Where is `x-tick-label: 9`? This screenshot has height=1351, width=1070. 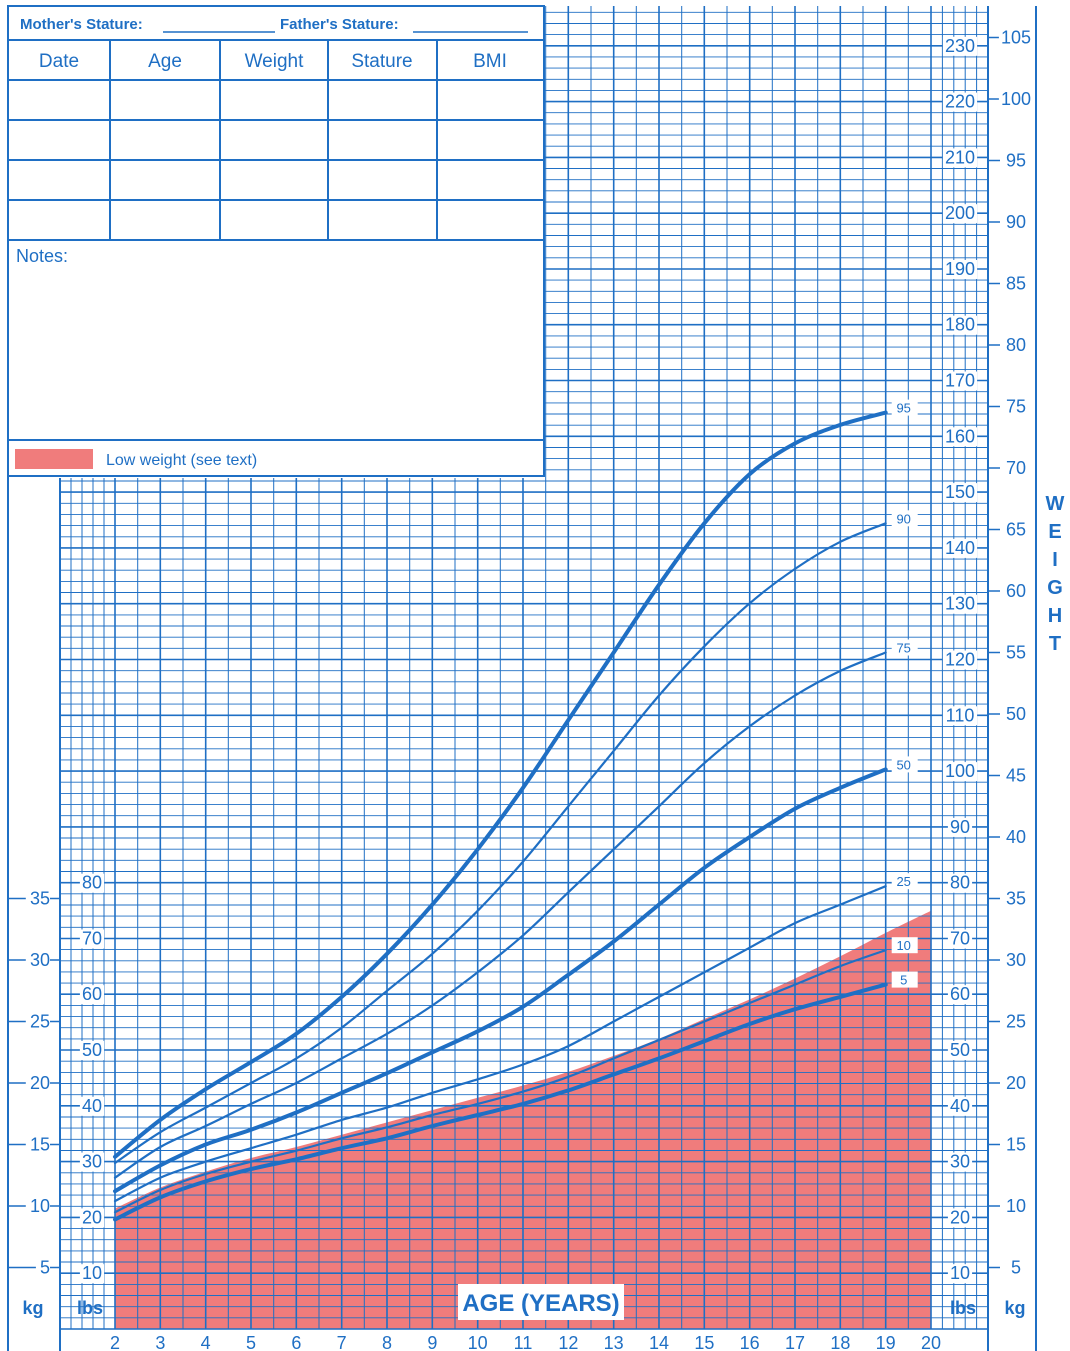 x-tick-label: 9 is located at coordinates (432, 1342).